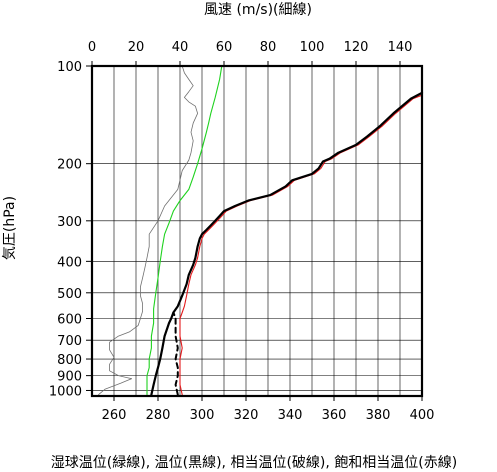 The height and width of the screenshot is (472, 497). I want to click on y-tick-label: 500, so click(69, 294).